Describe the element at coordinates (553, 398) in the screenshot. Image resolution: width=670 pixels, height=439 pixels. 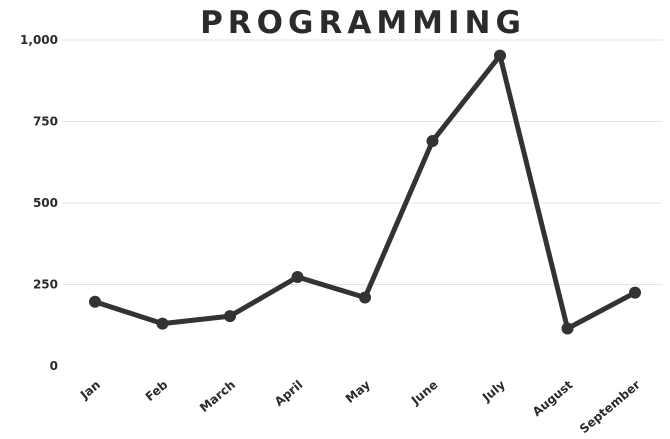
I see `x-tick-label: August` at that location.